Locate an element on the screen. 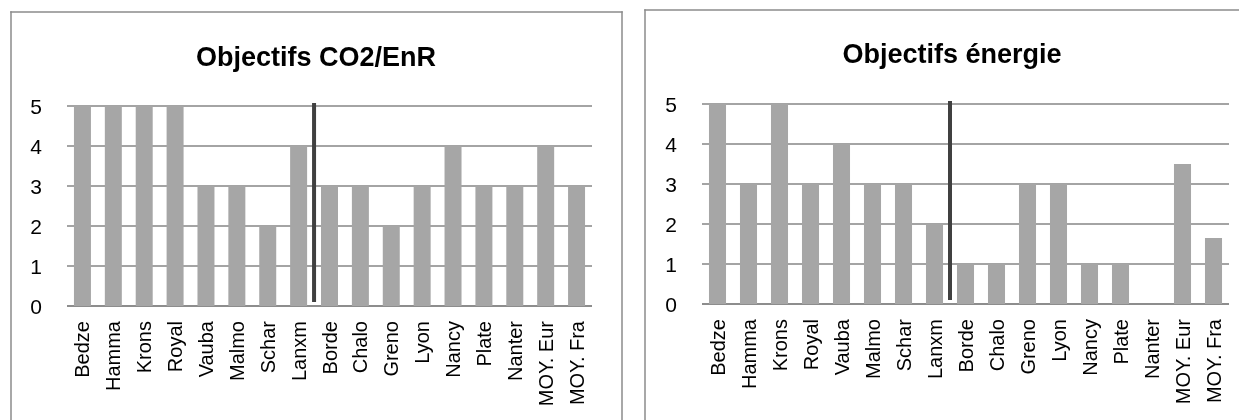 This screenshot has height=420, width=1239. chart-title: Objectifs CO2/EnR is located at coordinates (316, 57).